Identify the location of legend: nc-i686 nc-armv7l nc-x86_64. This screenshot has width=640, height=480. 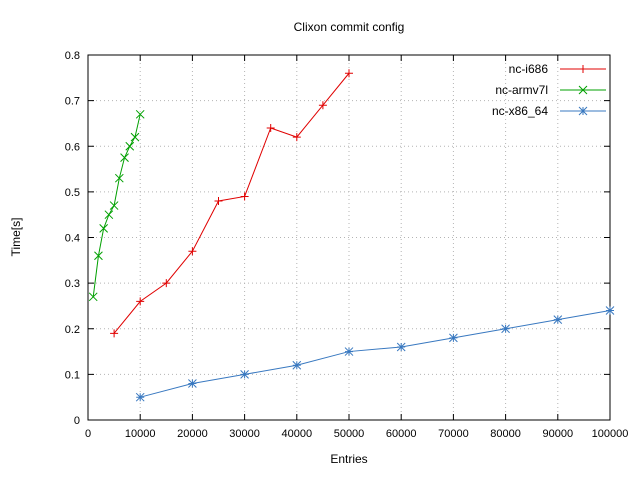
(550, 90).